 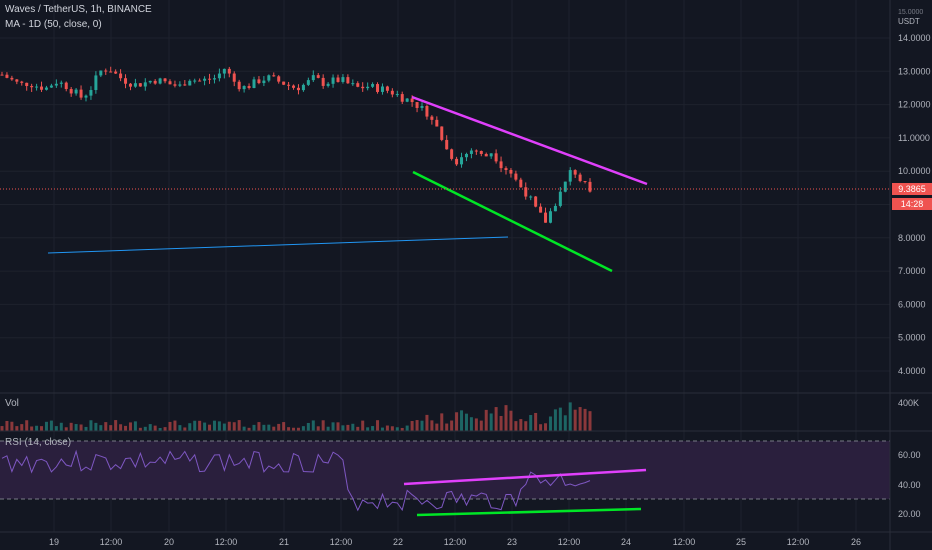 What do you see at coordinates (912, 189) in the screenshot?
I see `last-price-badge: 9.3865` at bounding box center [912, 189].